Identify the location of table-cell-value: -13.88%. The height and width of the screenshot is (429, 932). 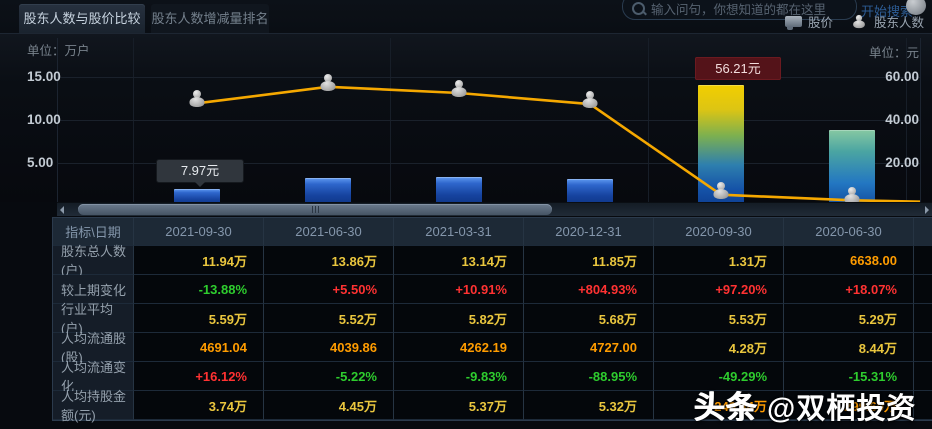
(199, 289).